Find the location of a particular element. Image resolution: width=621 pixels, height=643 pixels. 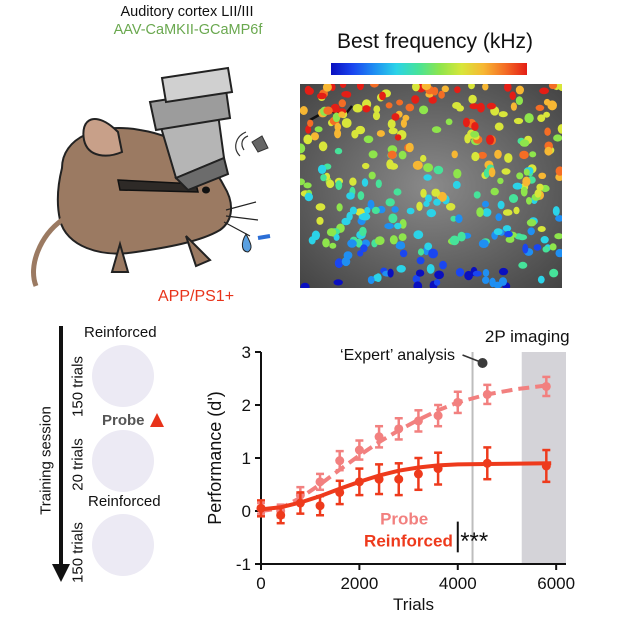

mouse-illustration is located at coordinates (151, 176).